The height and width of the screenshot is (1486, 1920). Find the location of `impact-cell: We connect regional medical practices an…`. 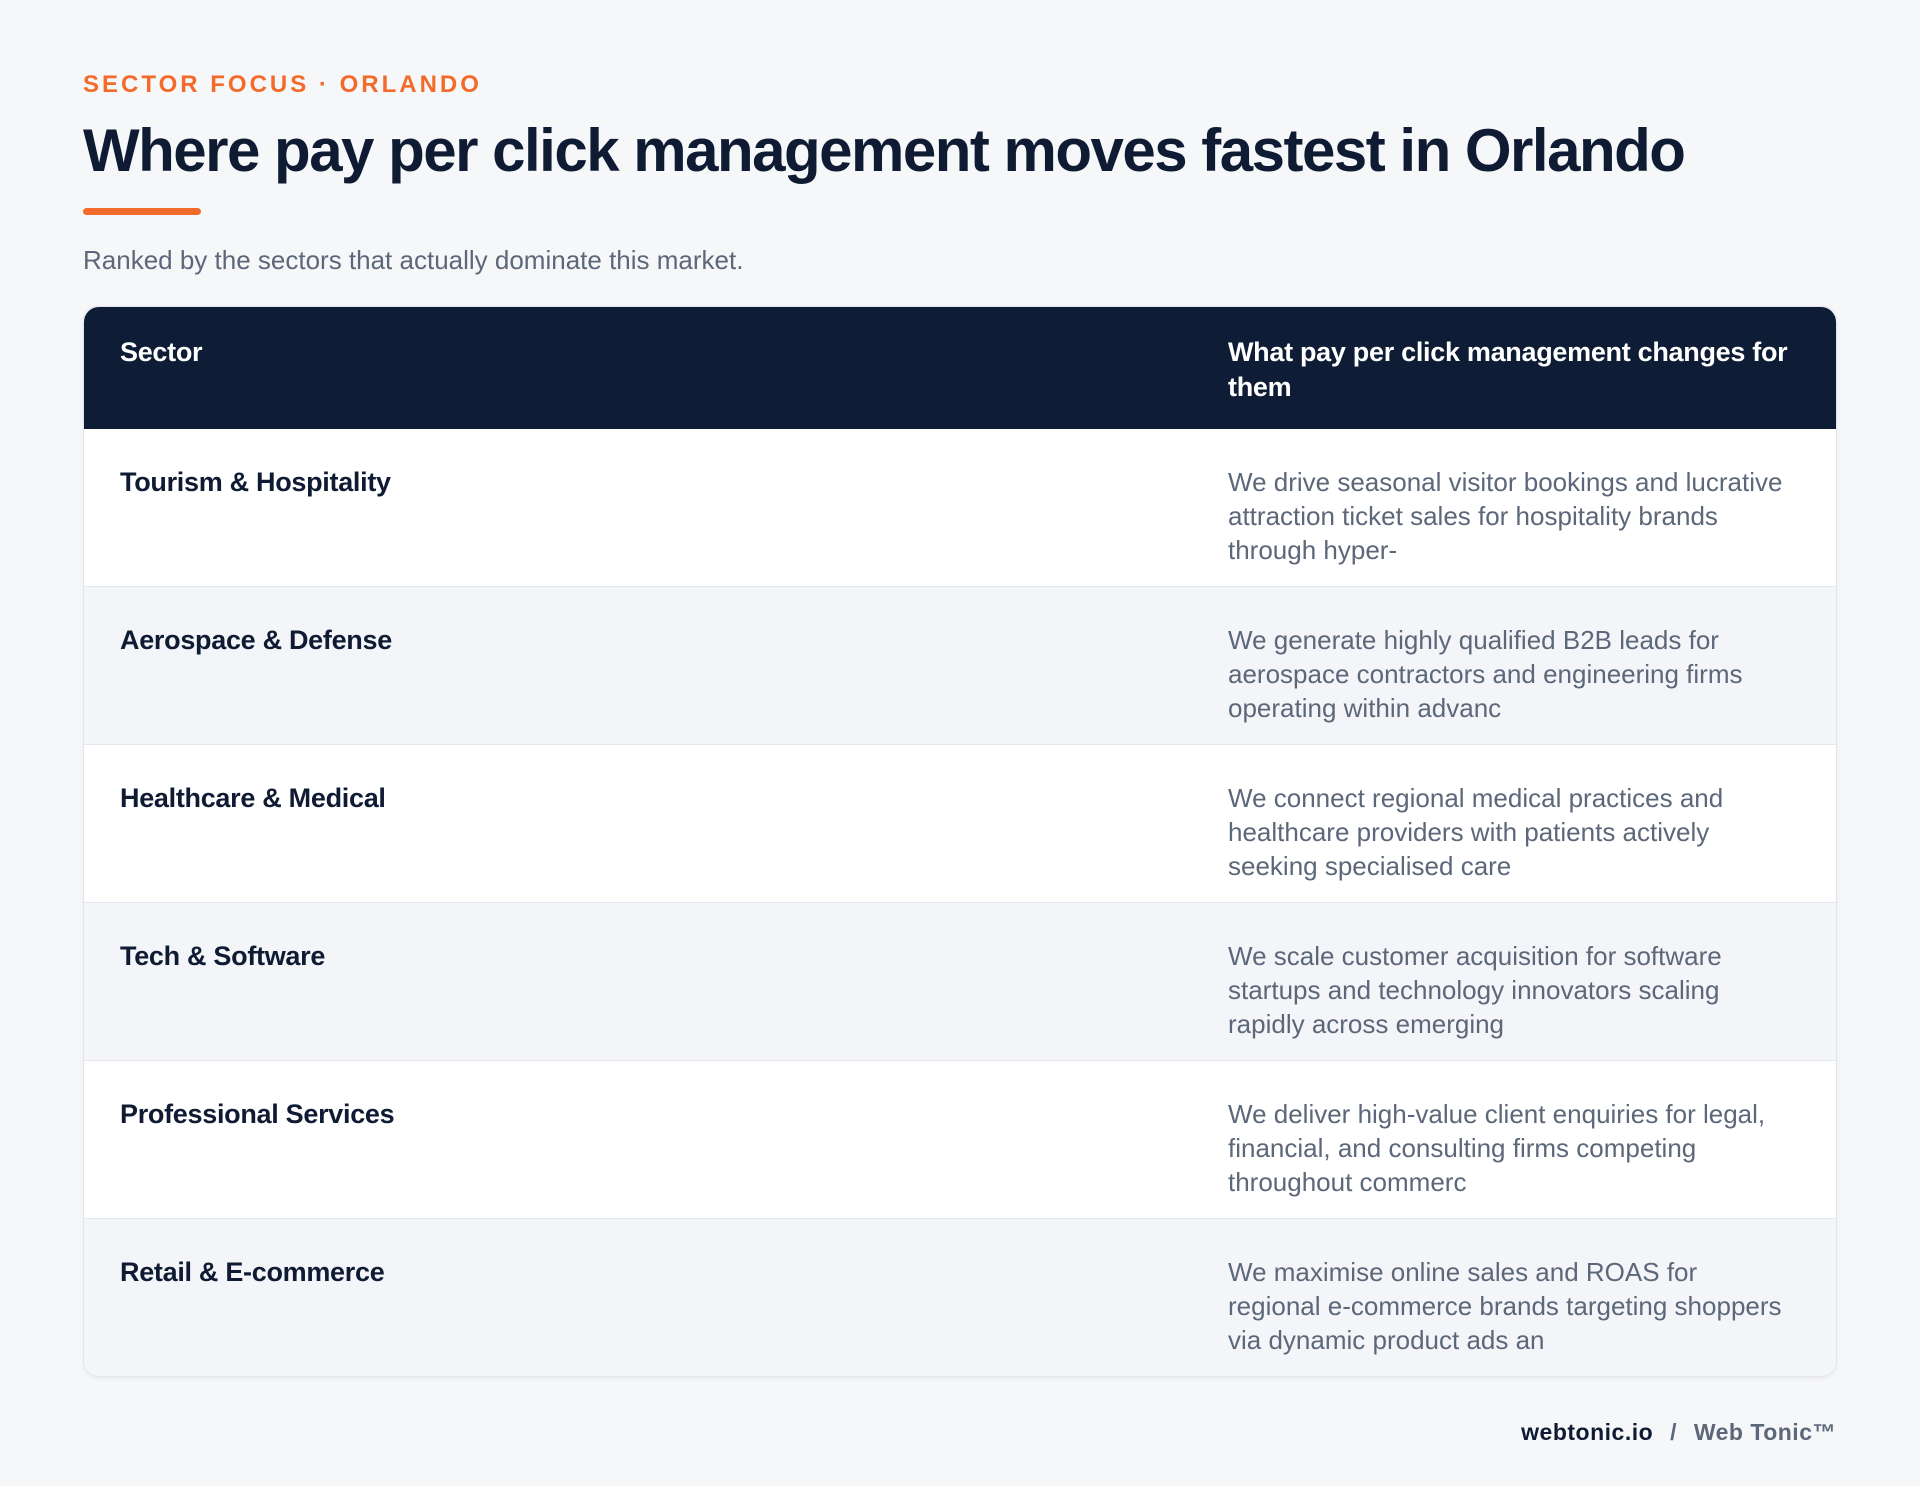

impact-cell: We connect regional medical practices an… is located at coordinates (1476, 832).